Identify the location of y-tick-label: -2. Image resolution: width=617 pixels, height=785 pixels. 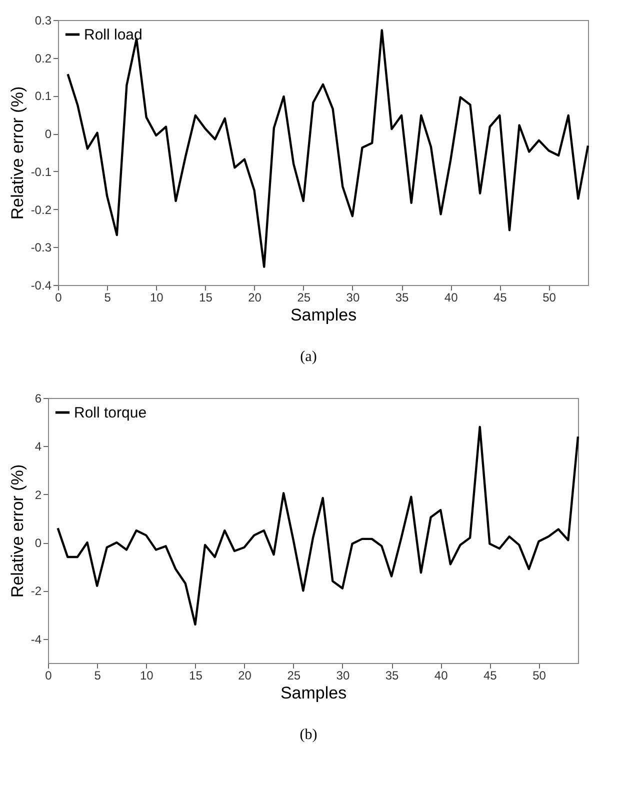
(36, 591).